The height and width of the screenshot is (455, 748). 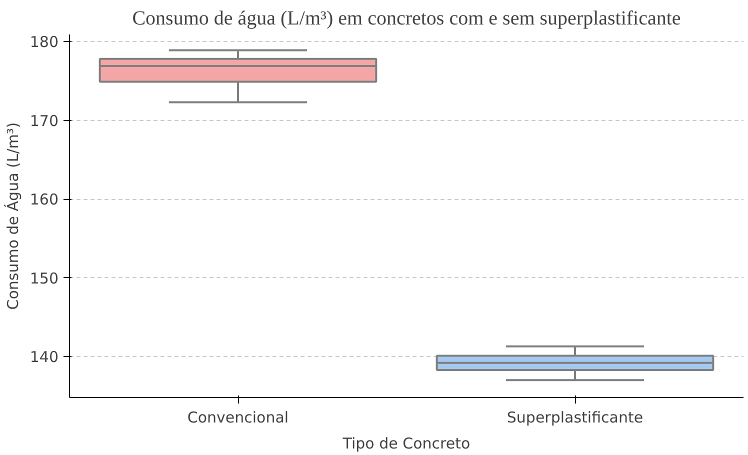 I want to click on y-axis-title: Consumo de Água (L/m³), so click(x=13, y=216).